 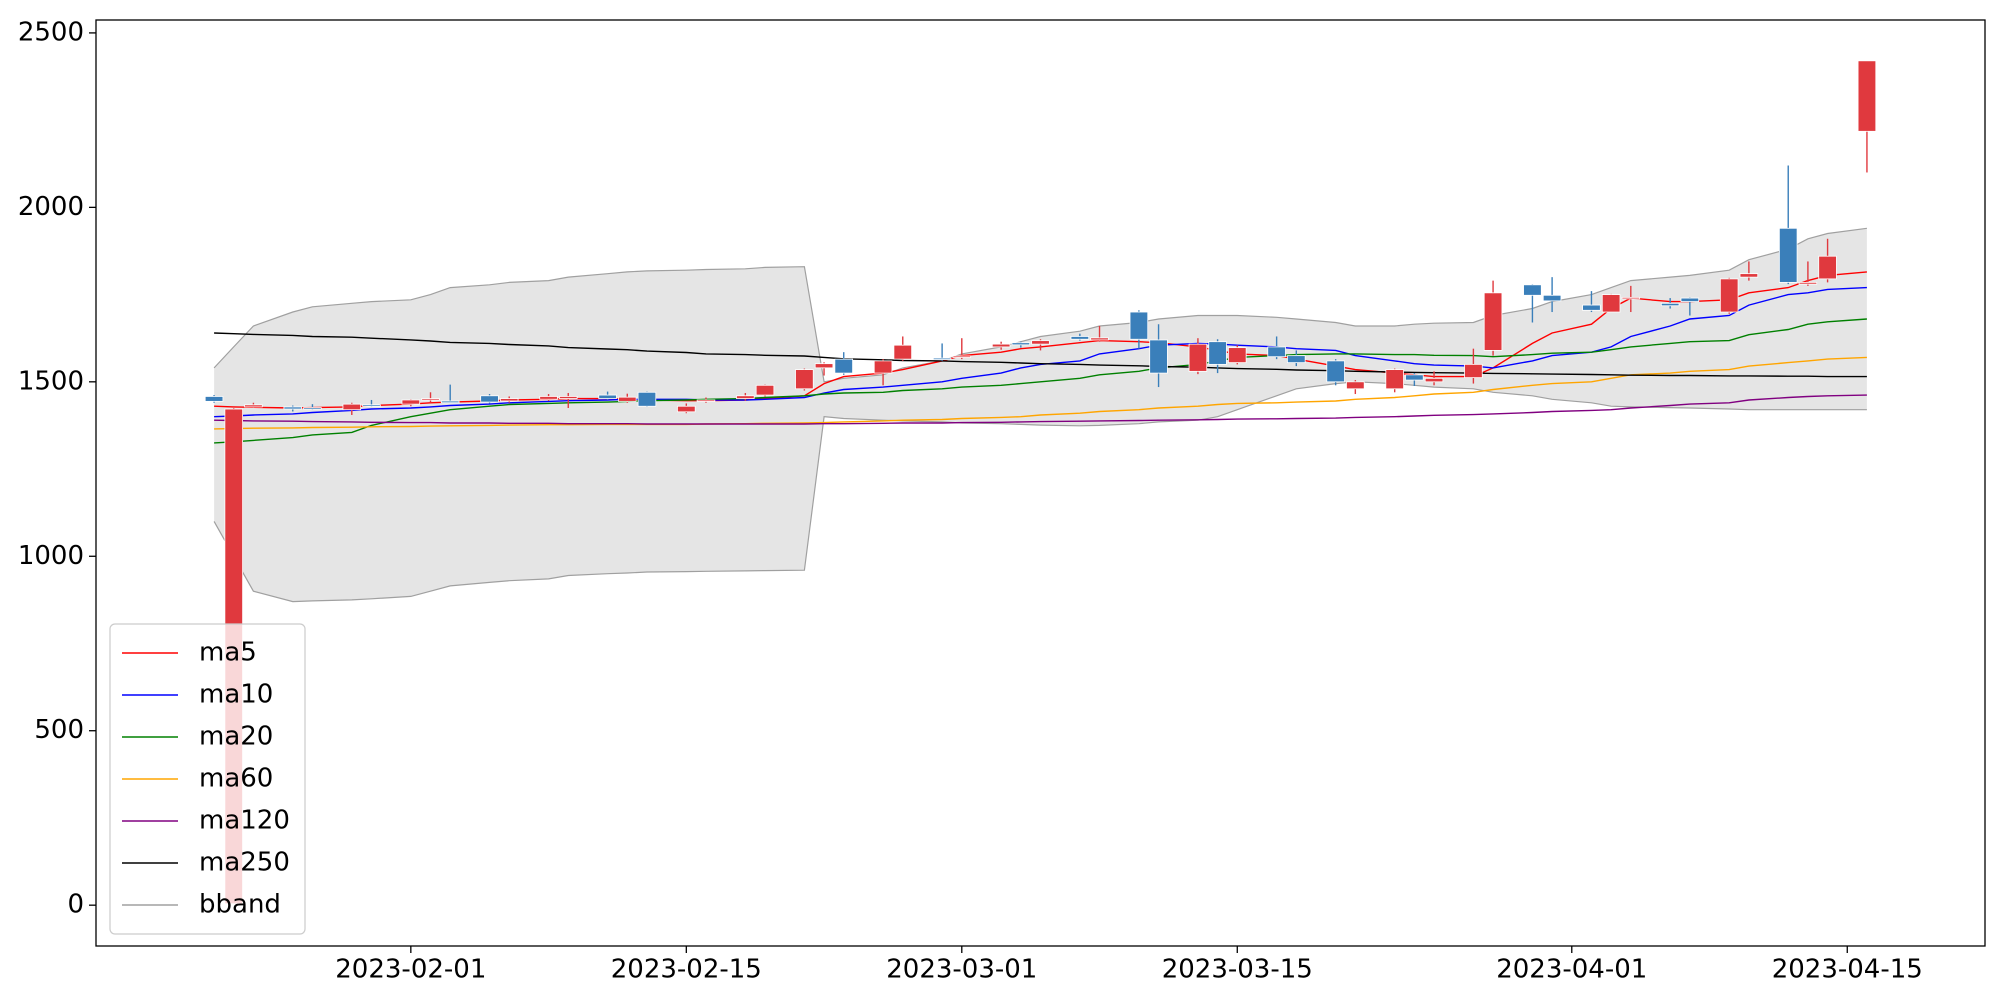 I want to click on y-tick-label: 1000, so click(x=51, y=556).